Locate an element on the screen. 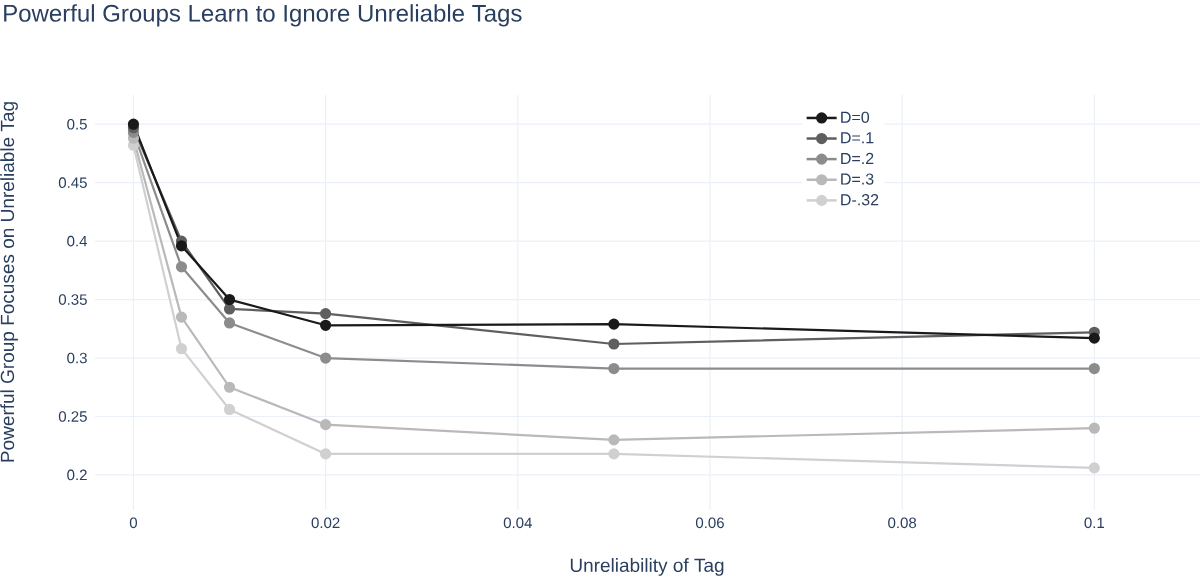 The height and width of the screenshot is (582, 1200). x-tick-label: 0.08 is located at coordinates (902, 523).